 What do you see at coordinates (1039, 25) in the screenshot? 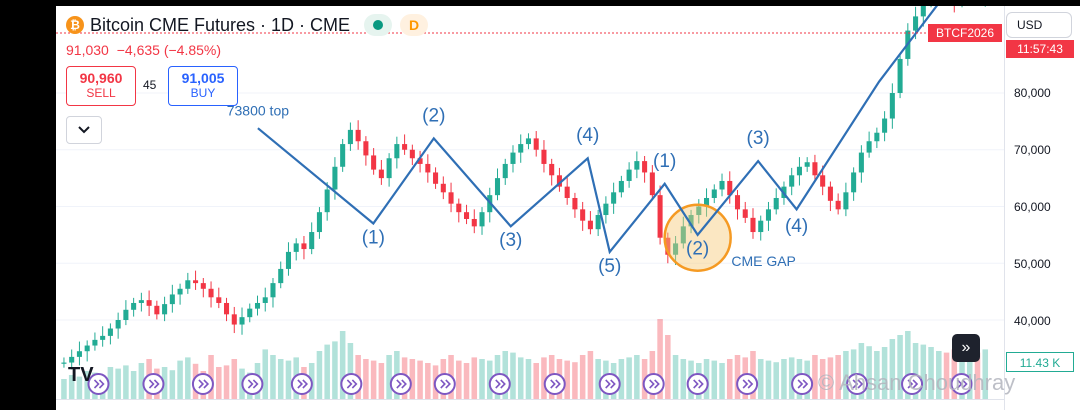
I see `currency-selector: USD` at bounding box center [1039, 25].